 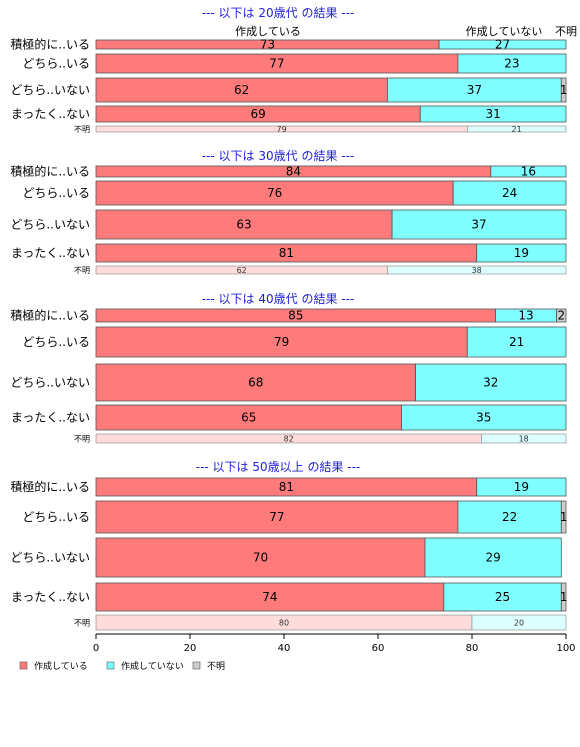 What do you see at coordinates (295, 316) in the screenshot?
I see `bar-value-label: 85` at bounding box center [295, 316].